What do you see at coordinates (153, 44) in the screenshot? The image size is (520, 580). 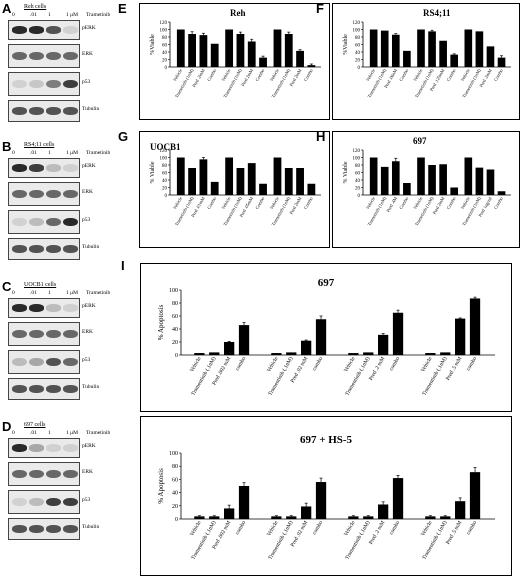 I see `y-axis-label: %Viable` at bounding box center [153, 44].